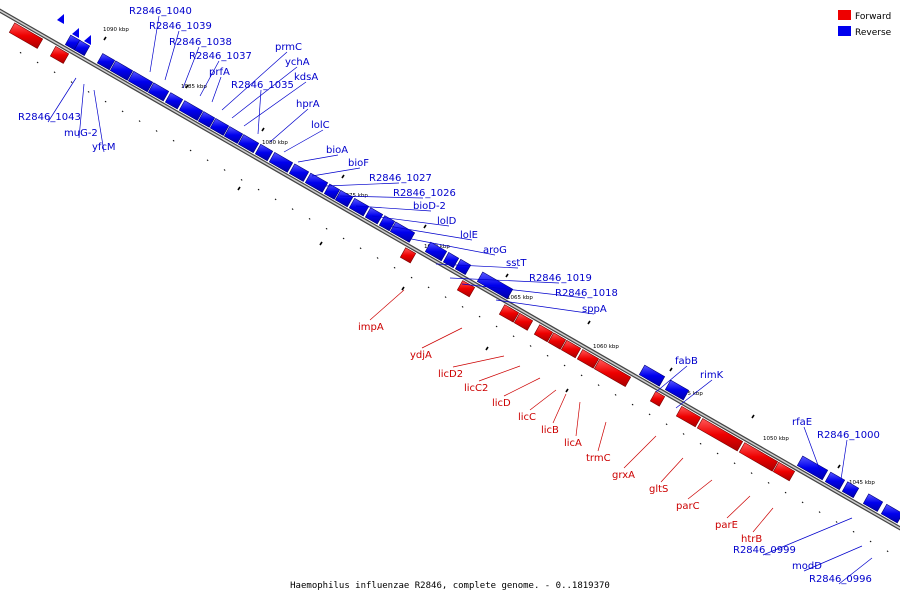 This screenshot has width=900, height=600. Describe the element at coordinates (776, 439) in the screenshot. I see `kbp-label: 1050 kbp` at that location.